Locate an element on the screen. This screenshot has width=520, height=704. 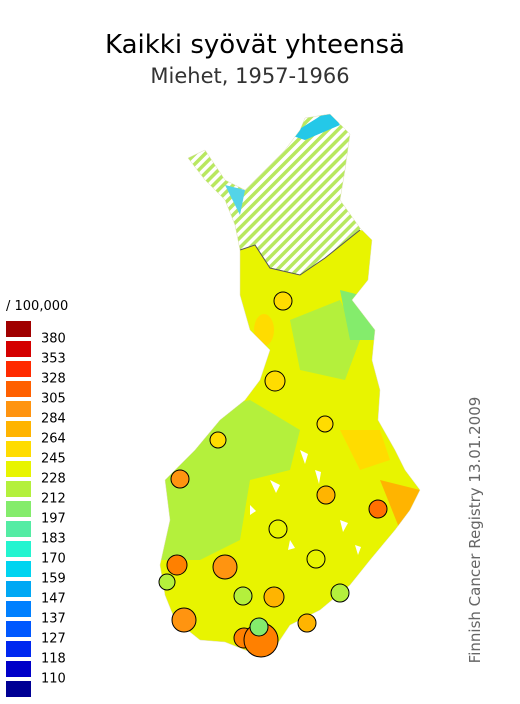
legend-label: 183 is located at coordinates (53, 539).